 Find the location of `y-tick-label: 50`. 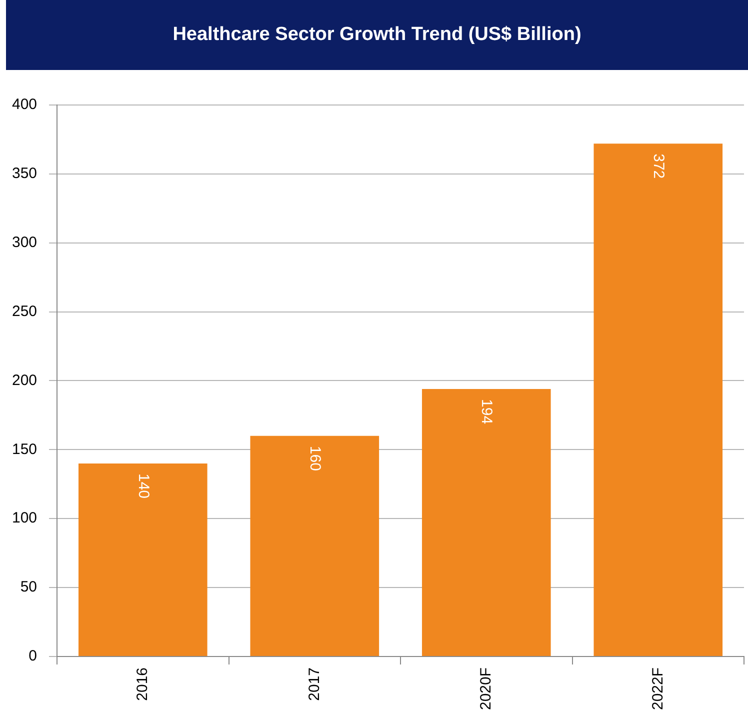

y-tick-label: 50 is located at coordinates (29, 587).